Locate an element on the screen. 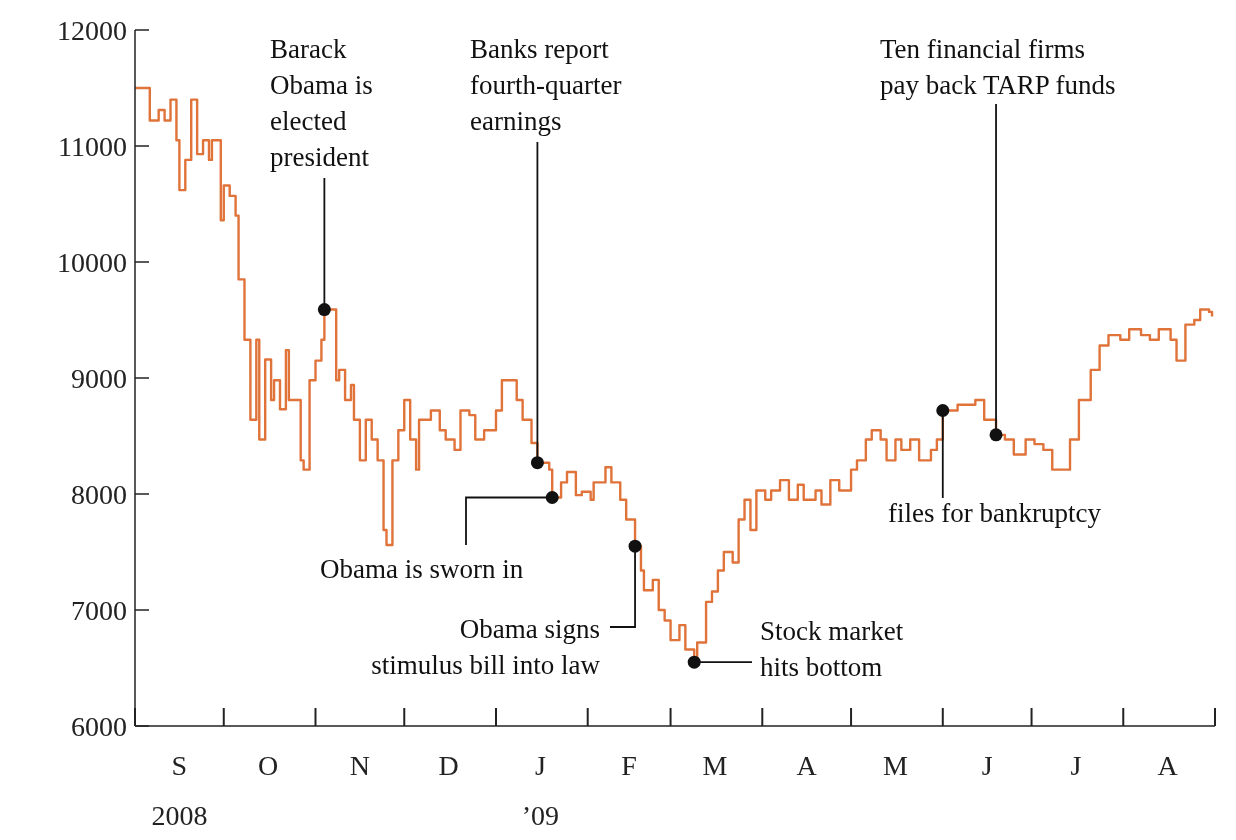 This screenshot has width=1236, height=840. annotation: Barack Obama is elected president is located at coordinates (321, 103).